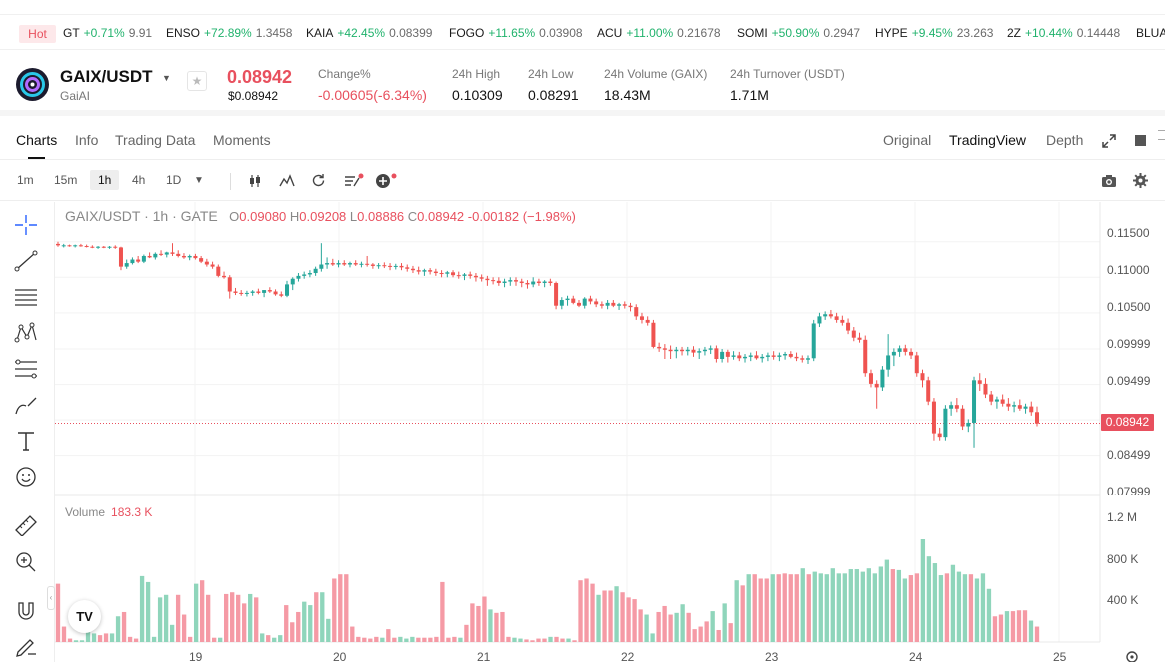 This screenshot has height=664, width=1165. What do you see at coordinates (1128, 270) in the screenshot?
I see `price-axis-label: 0.11000` at bounding box center [1128, 270].